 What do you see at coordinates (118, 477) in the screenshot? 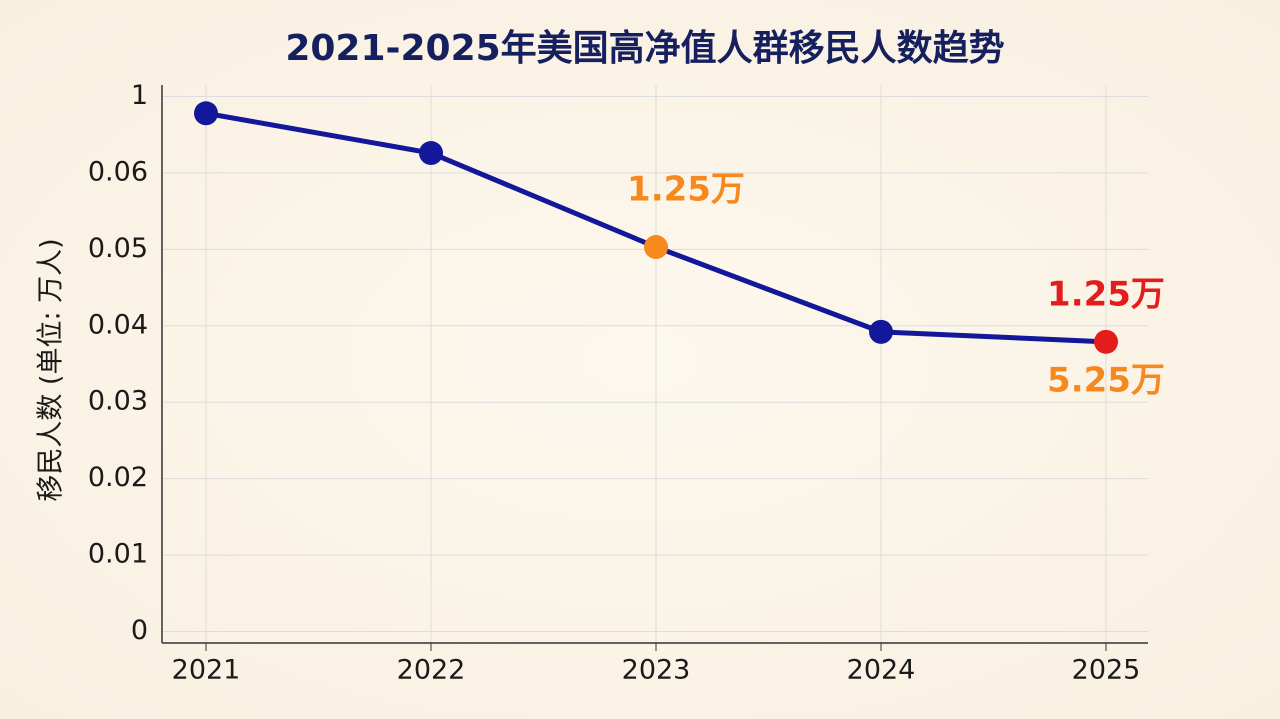
I see `y-tick-label: 0.02` at bounding box center [118, 477].